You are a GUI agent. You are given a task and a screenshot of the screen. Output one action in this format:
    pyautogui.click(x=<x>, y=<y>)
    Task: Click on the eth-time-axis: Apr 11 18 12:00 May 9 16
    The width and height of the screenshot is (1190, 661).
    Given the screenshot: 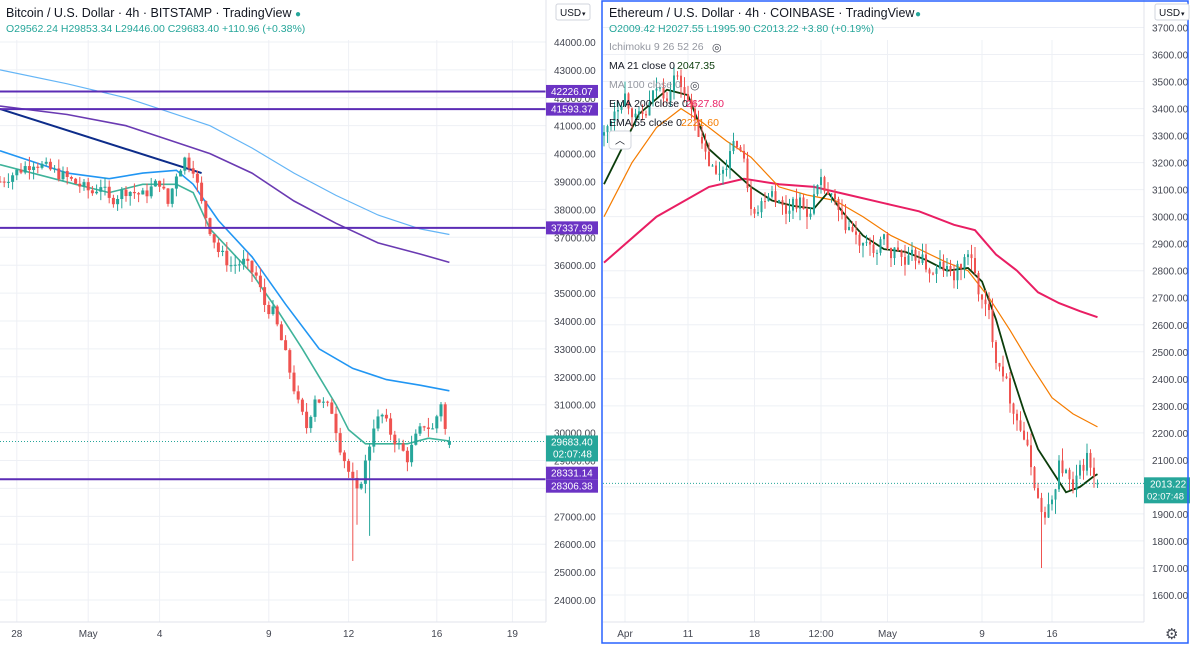 What is the action you would take?
    pyautogui.click(x=873, y=630)
    